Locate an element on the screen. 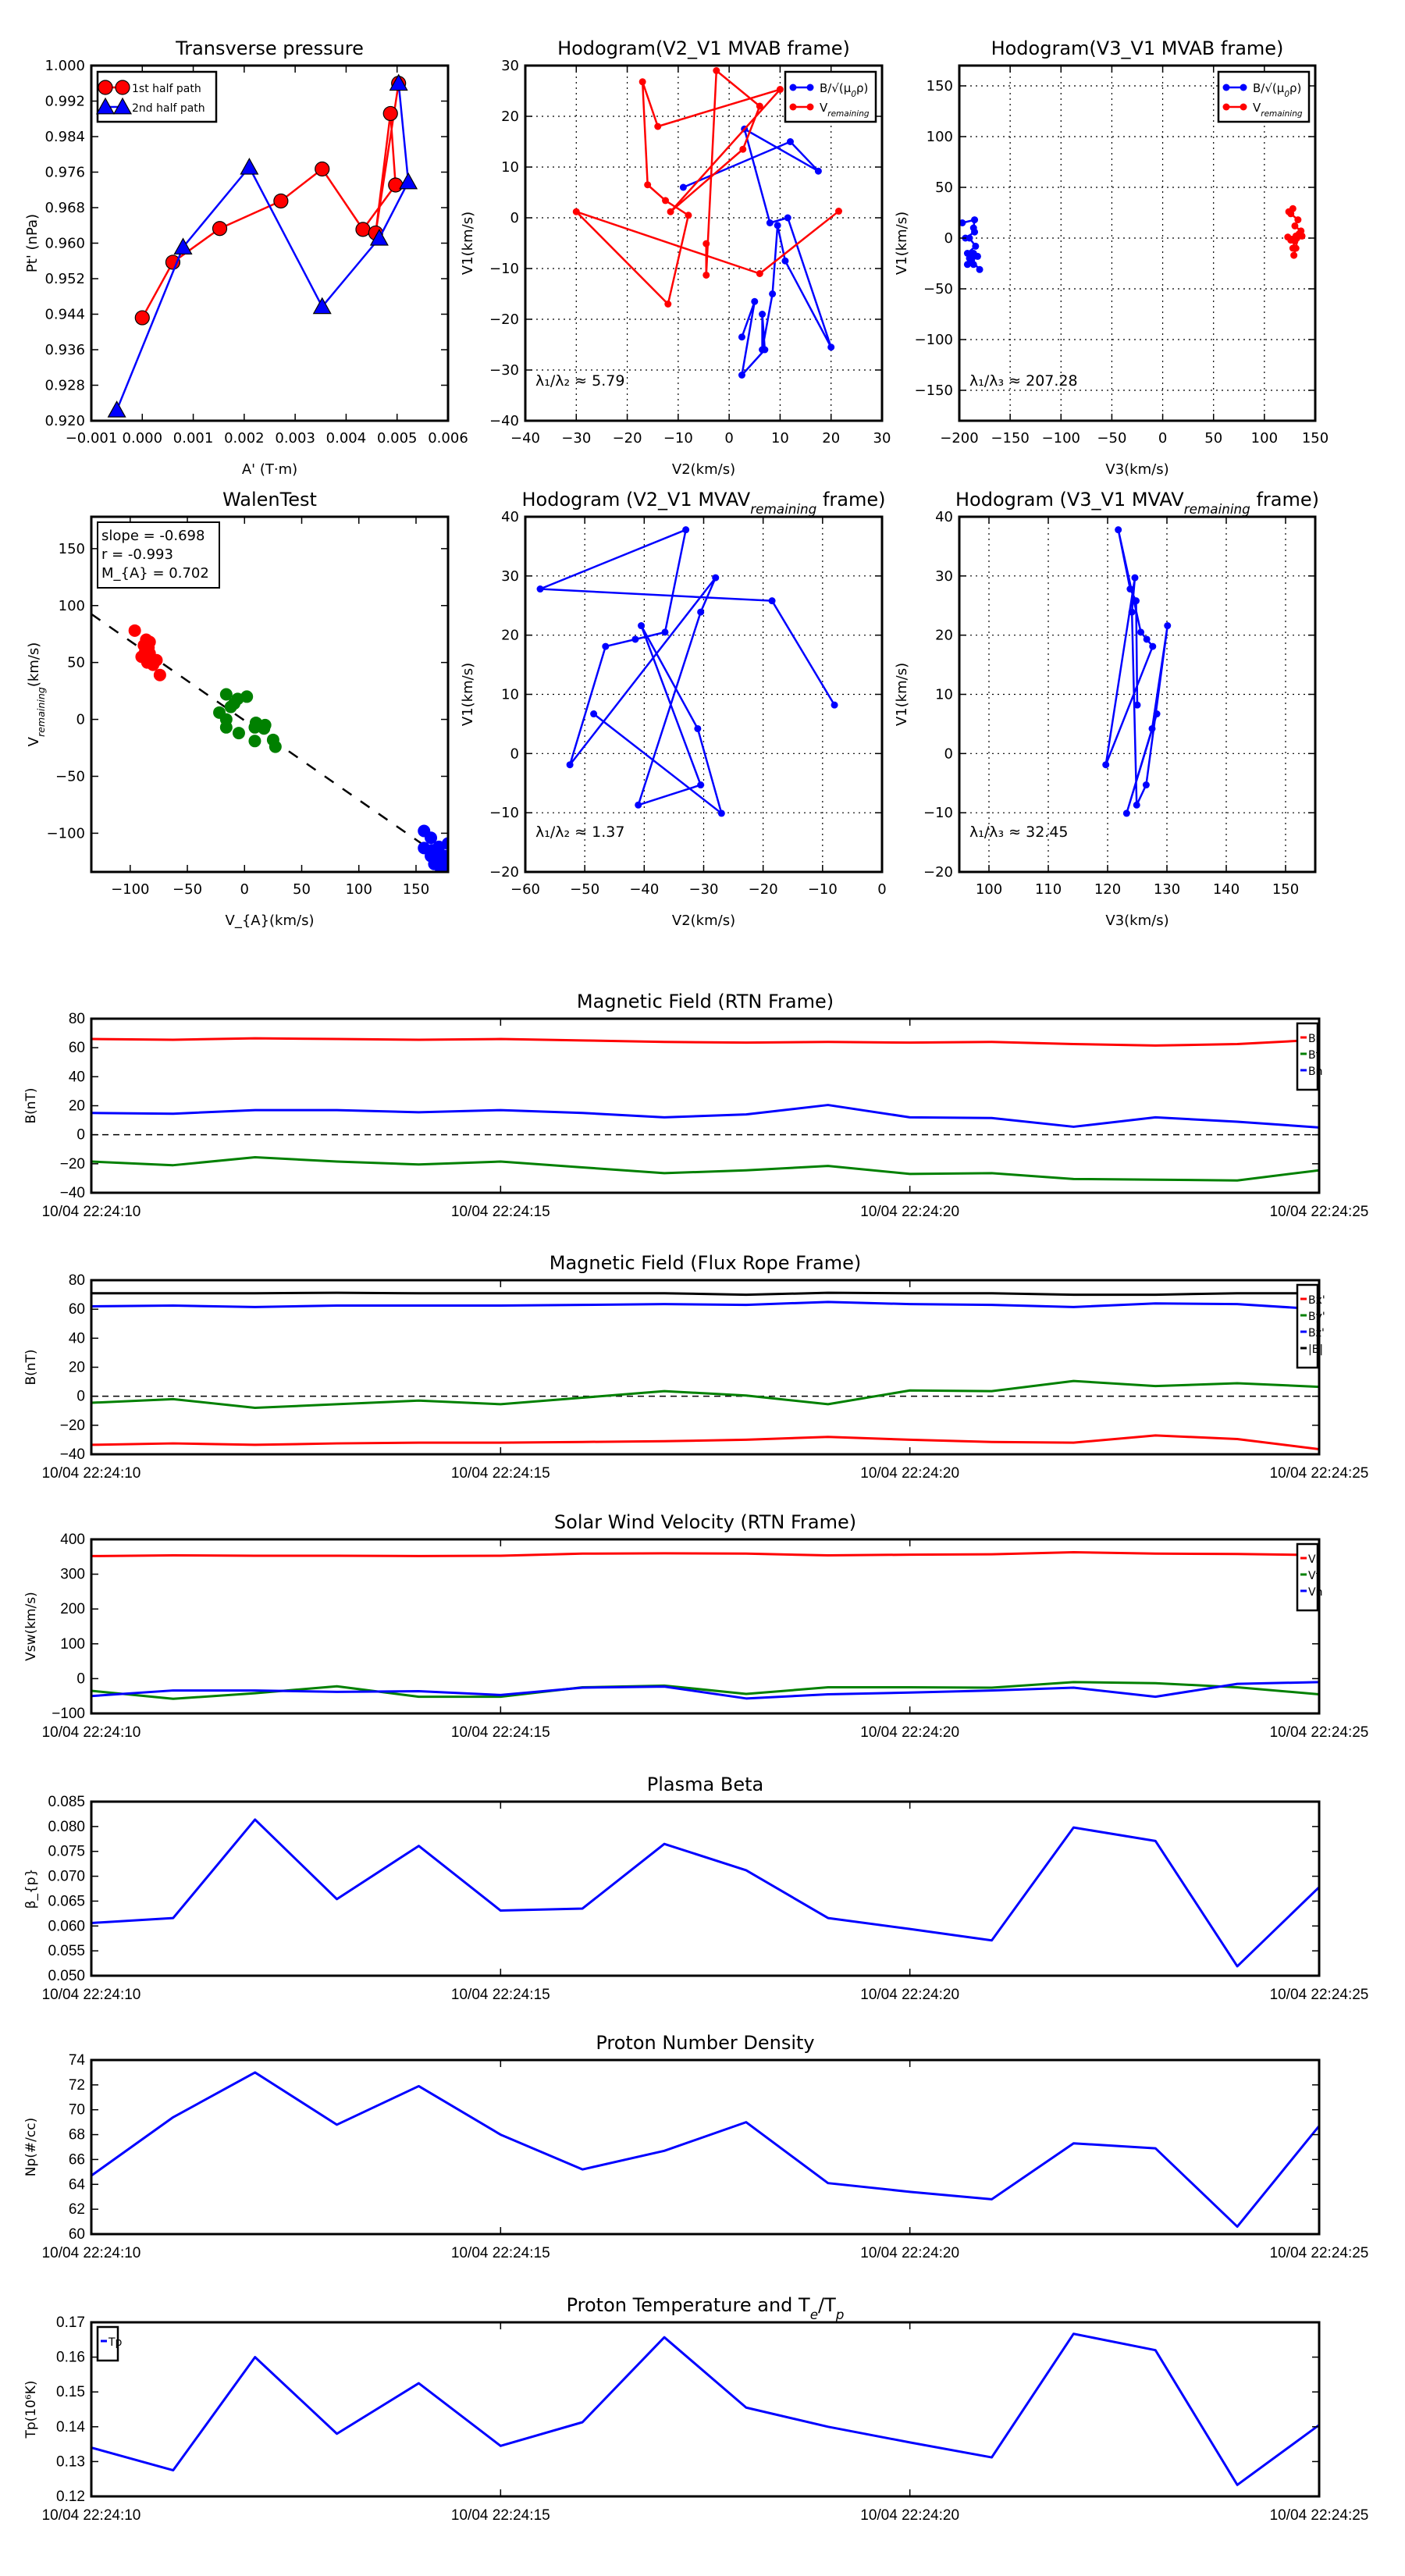  x-tick-label: 0.003 is located at coordinates (295, 439).